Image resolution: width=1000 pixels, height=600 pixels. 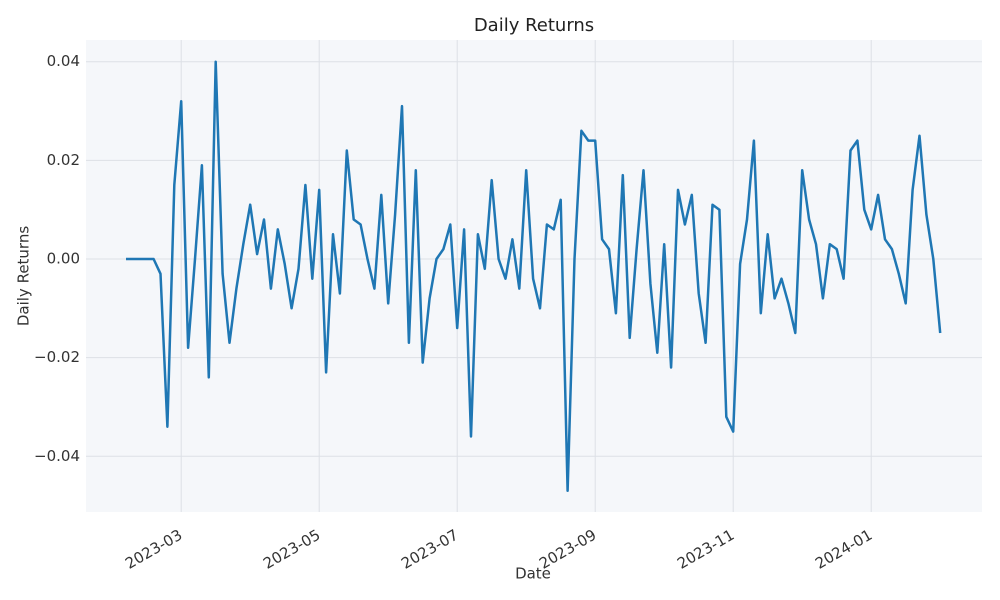 What do you see at coordinates (57, 357) in the screenshot?
I see `y-tick-label: −0.02` at bounding box center [57, 357].